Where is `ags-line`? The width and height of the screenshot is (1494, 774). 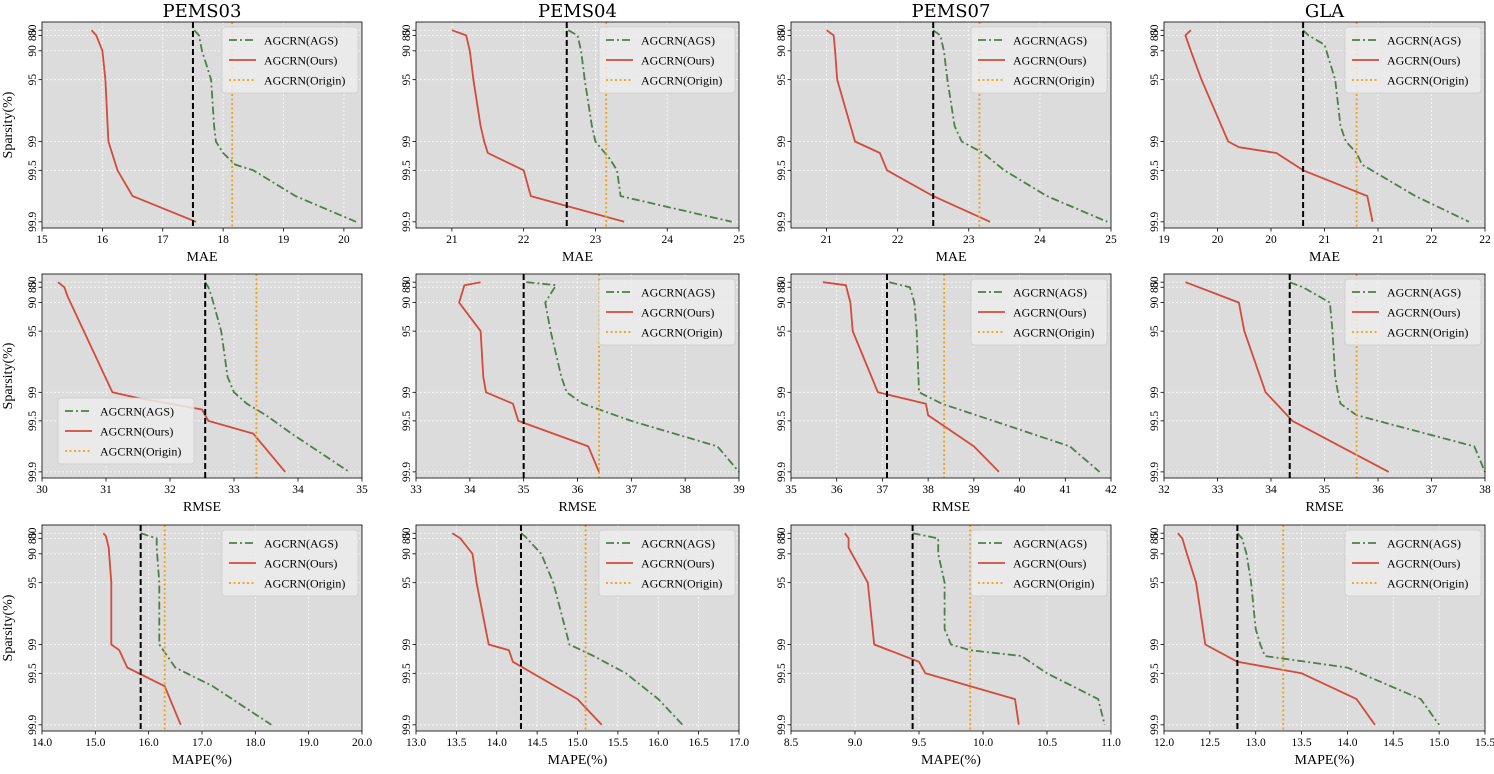
ags-line is located at coordinates (650, 126).